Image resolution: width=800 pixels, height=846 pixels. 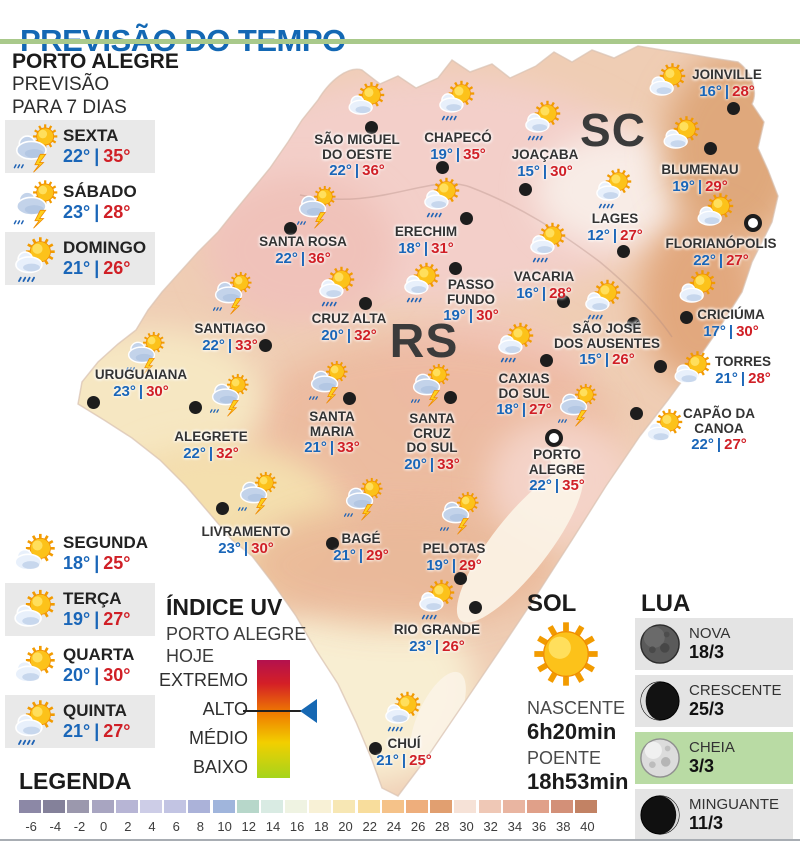 What do you see at coordinates (80, 146) in the screenshot?
I see `day-forecast-card: SEXTA 22° | 35°` at bounding box center [80, 146].